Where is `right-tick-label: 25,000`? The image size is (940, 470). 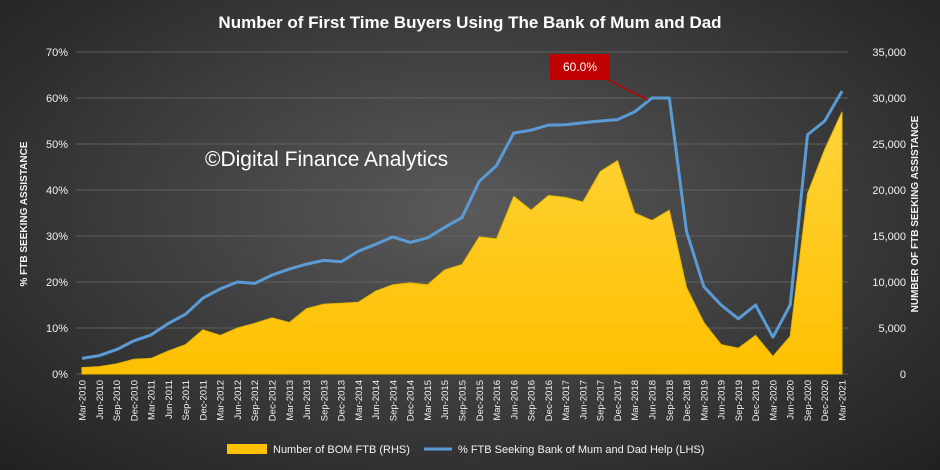 right-tick-label: 25,000 is located at coordinates (889, 145).